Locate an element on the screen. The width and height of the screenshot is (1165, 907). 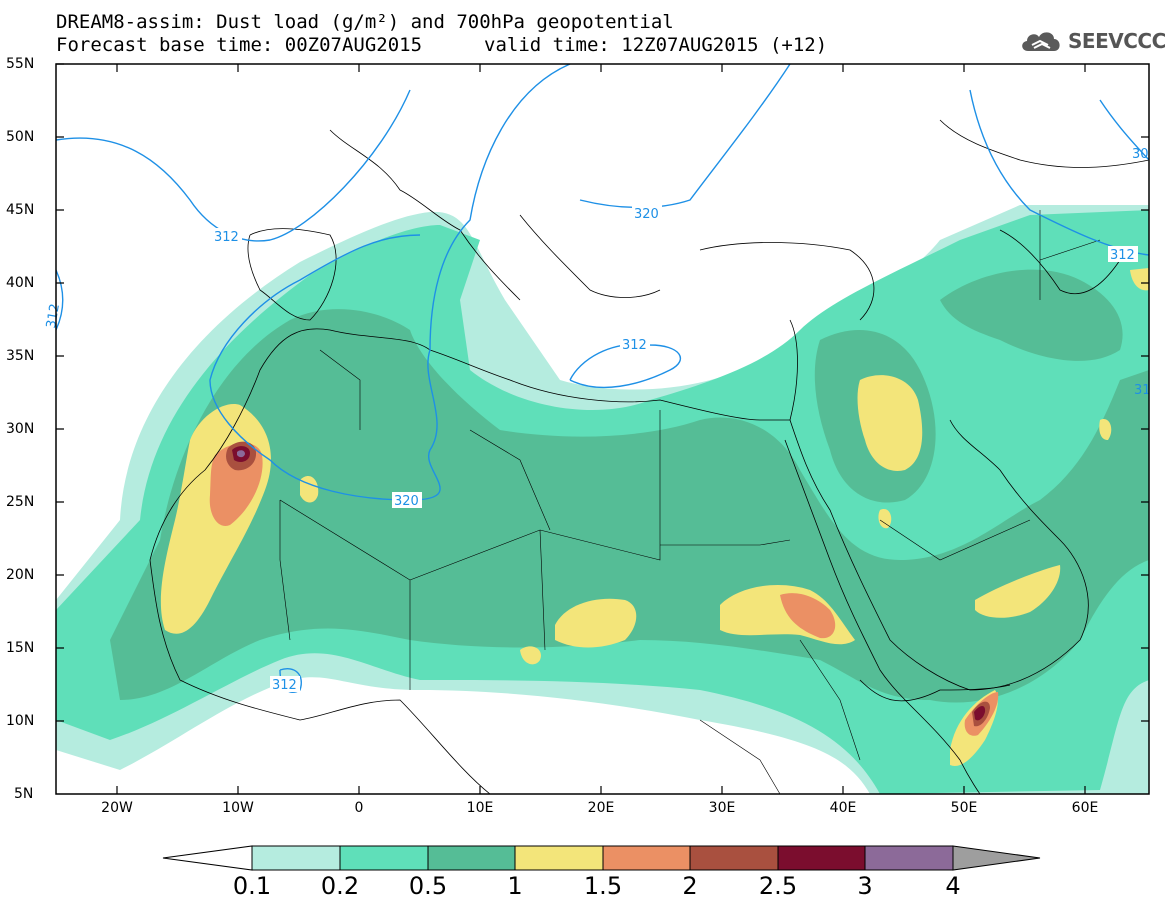
lat-label: 10N is located at coordinates (20, 721).